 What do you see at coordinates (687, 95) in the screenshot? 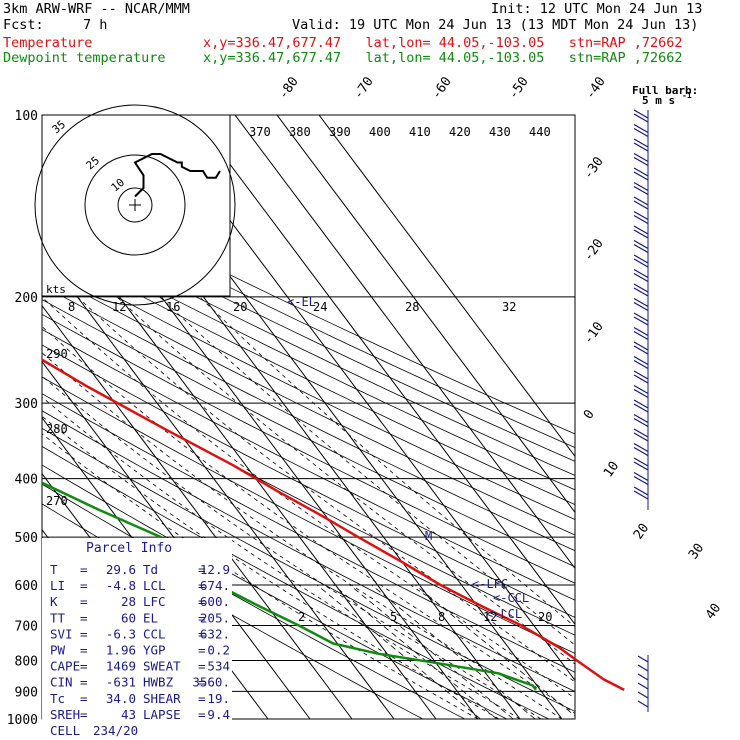
I see `barb-legend-exponent: -1` at bounding box center [687, 95].